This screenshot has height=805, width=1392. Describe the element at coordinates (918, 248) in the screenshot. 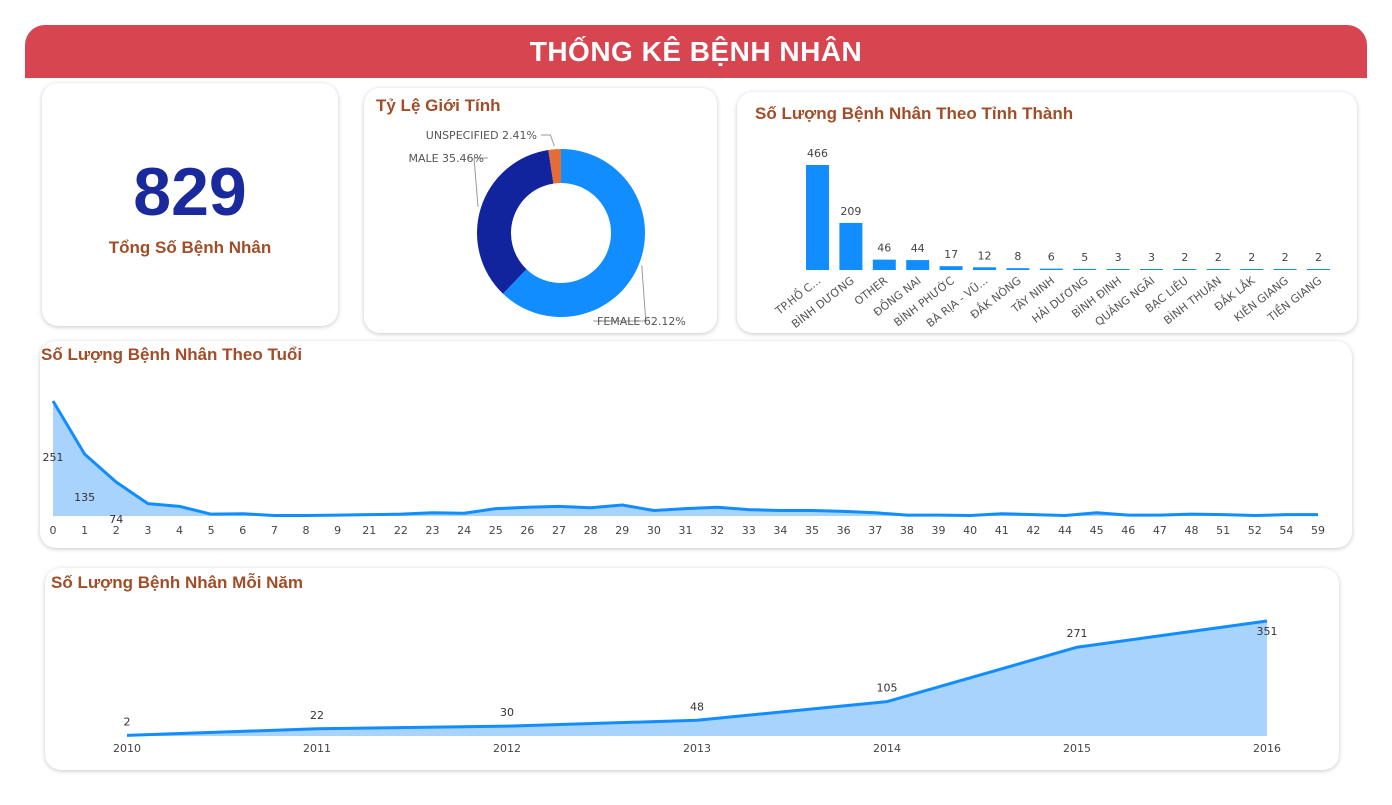

I see `bar-value-label: 44` at that location.